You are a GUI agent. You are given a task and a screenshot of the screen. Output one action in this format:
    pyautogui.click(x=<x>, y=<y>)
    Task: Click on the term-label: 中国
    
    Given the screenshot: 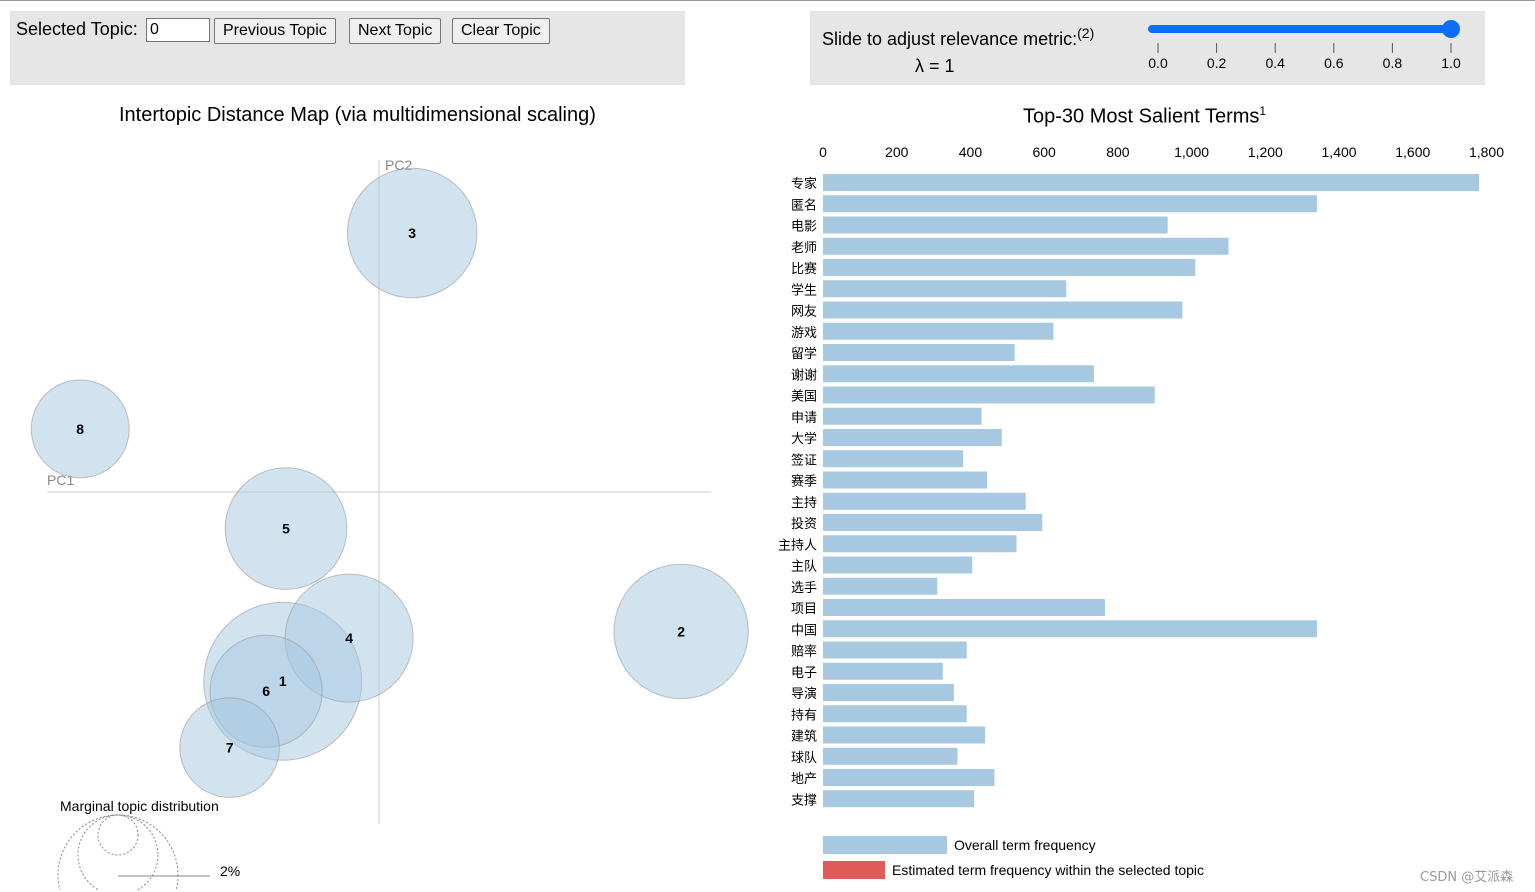 What is the action you would take?
    pyautogui.click(x=804, y=630)
    